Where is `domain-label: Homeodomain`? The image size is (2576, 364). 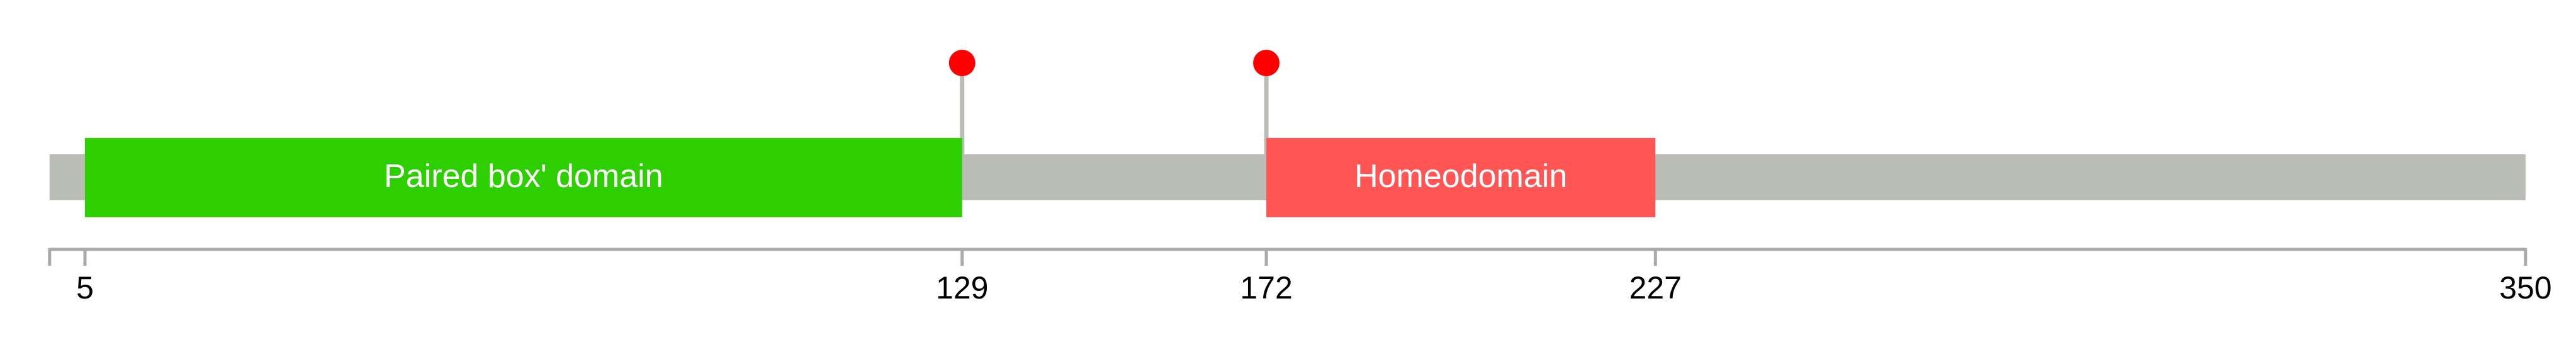
domain-label: Homeodomain is located at coordinates (1460, 176).